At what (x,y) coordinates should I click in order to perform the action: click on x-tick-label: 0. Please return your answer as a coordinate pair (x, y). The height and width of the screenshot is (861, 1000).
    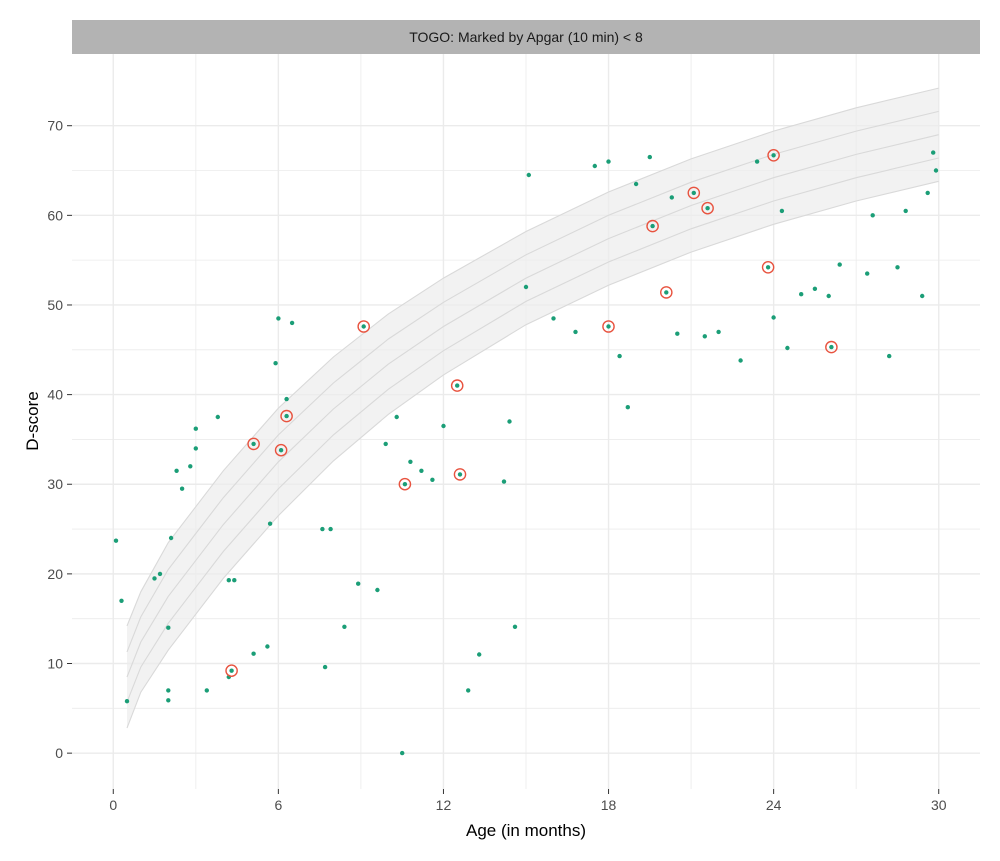
    Looking at the image, I should click on (113, 805).